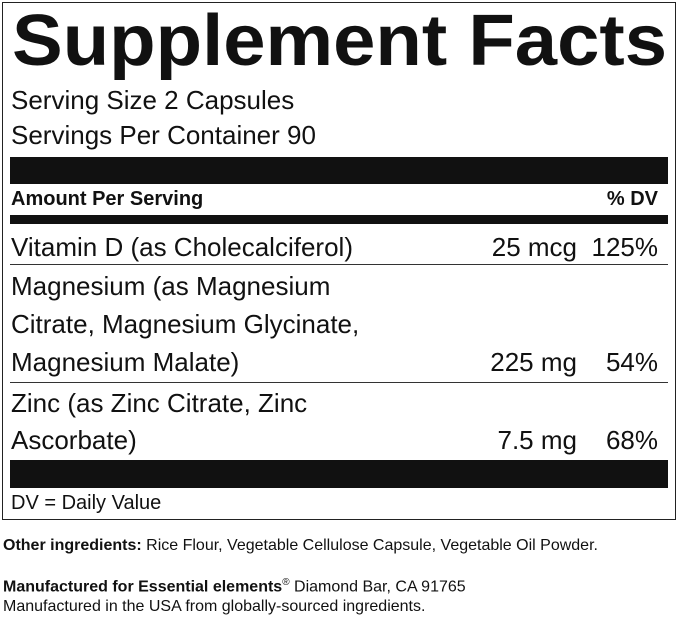 The width and height of the screenshot is (679, 621). I want to click on manufacturer-text: Diamond Bar, CA 91765, so click(377, 587).